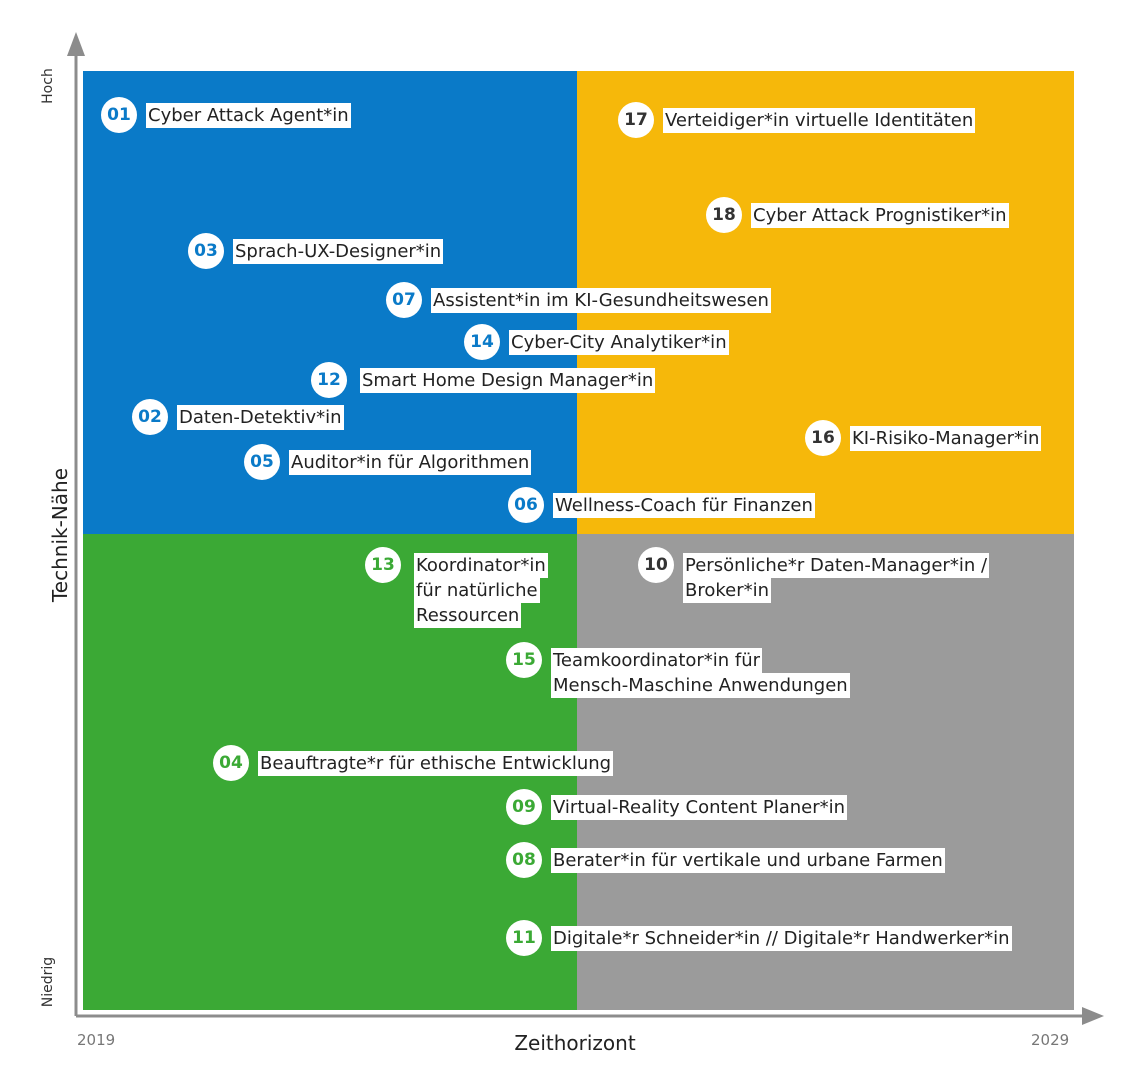 This screenshot has height=1092, width=1135. I want to click on job-title: Cyber-City Analytiker*in, so click(619, 342).